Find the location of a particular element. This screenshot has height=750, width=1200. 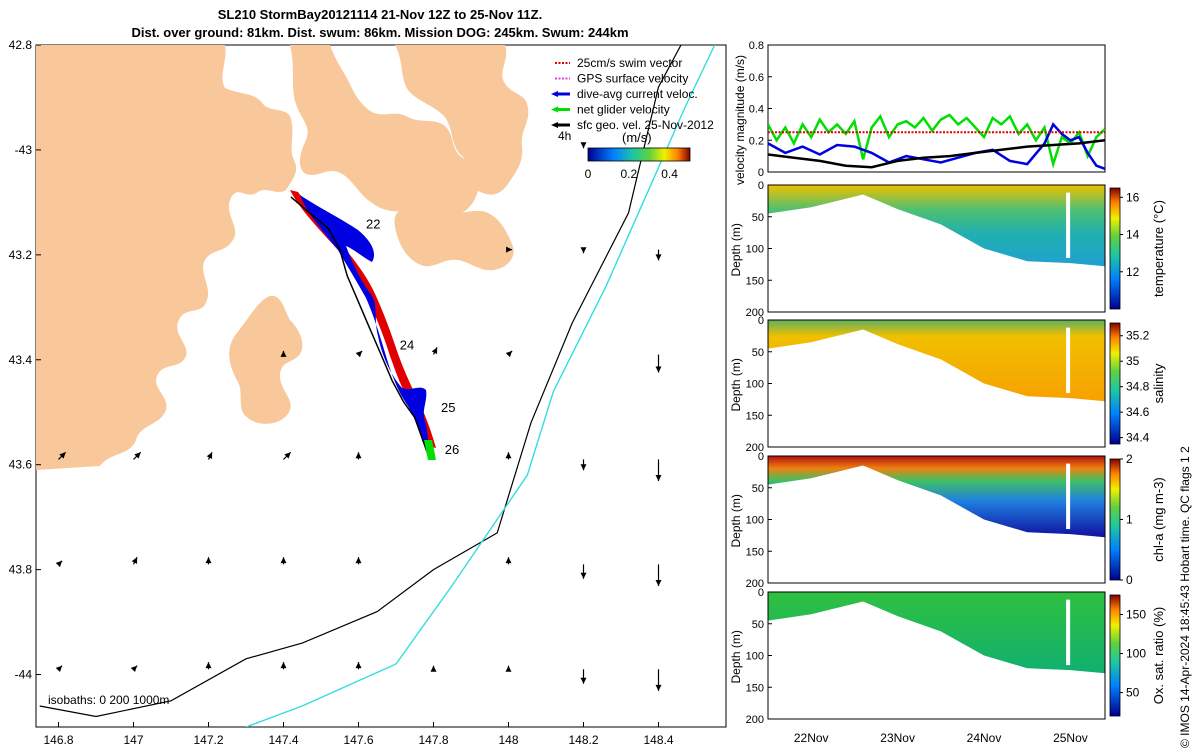

day-label: 22 is located at coordinates (373, 224).